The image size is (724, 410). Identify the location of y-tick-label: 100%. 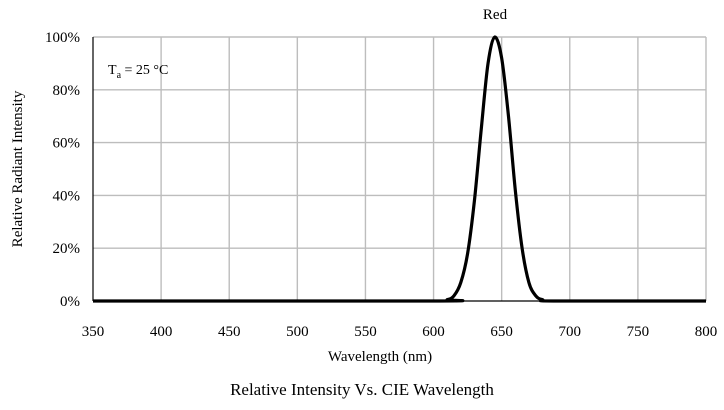
(62, 38).